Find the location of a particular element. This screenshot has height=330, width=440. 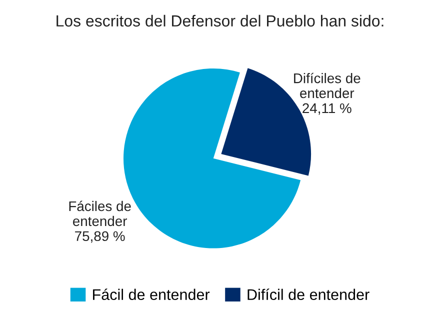

legend-label: Difícil de entender is located at coordinates (309, 294).